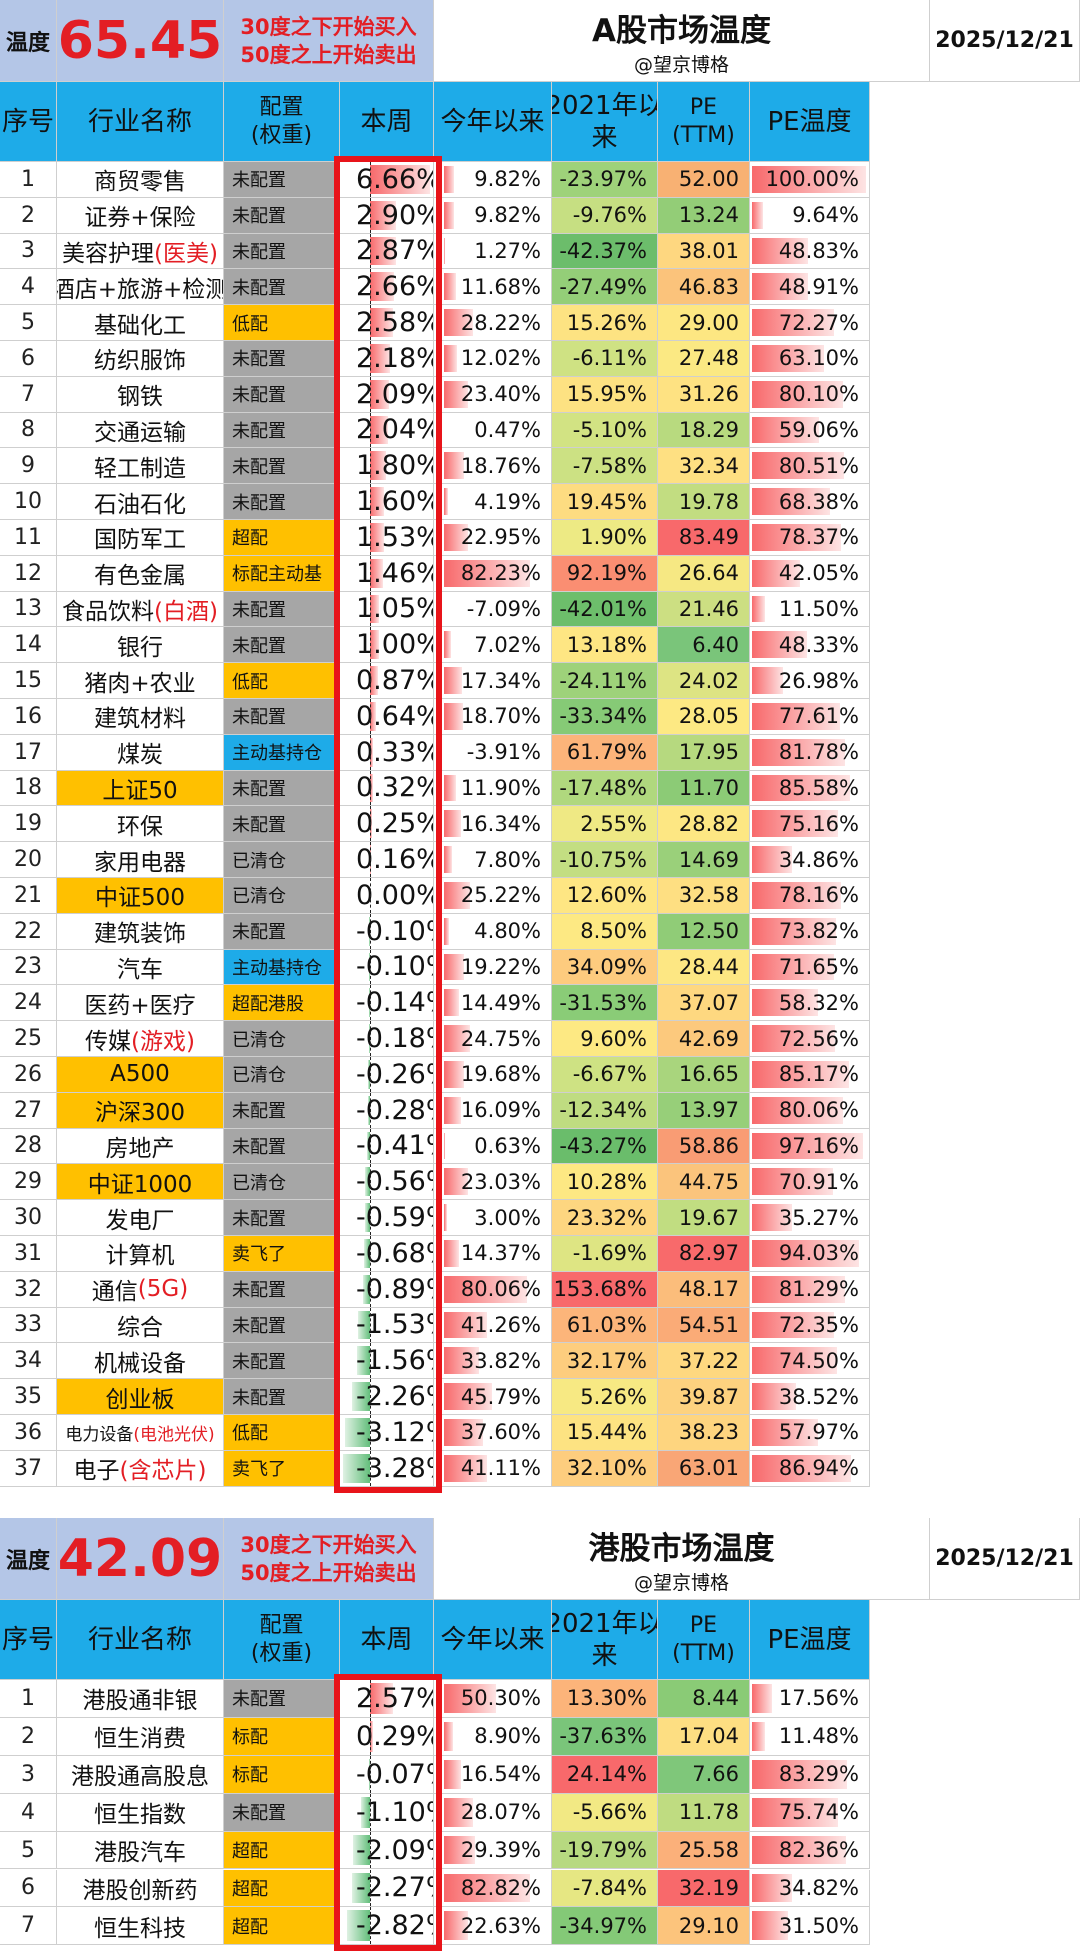 The image size is (1080, 1951). What do you see at coordinates (28, 1432) in the screenshot?
I see `row-index-text: 36` at bounding box center [28, 1432].